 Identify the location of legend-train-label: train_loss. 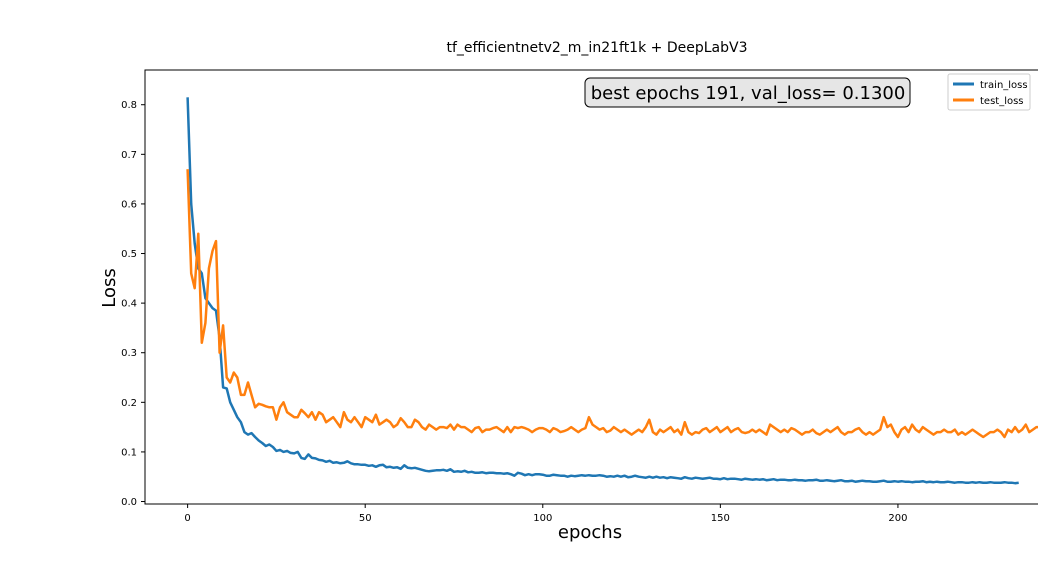
(1004, 85).